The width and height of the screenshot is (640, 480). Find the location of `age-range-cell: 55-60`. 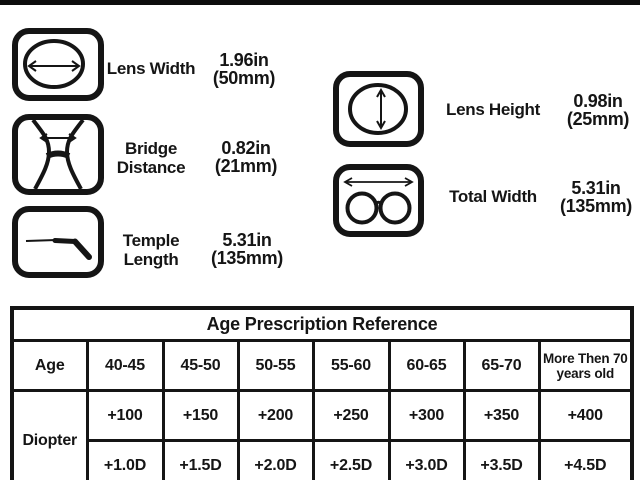

age-range-cell: 55-60 is located at coordinates (351, 365).